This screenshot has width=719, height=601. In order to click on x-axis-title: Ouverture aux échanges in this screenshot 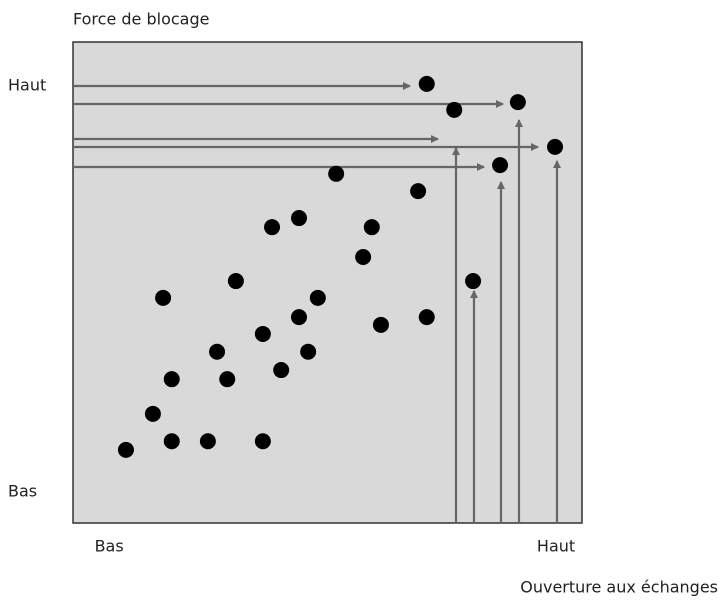, I will do `click(619, 587)`.